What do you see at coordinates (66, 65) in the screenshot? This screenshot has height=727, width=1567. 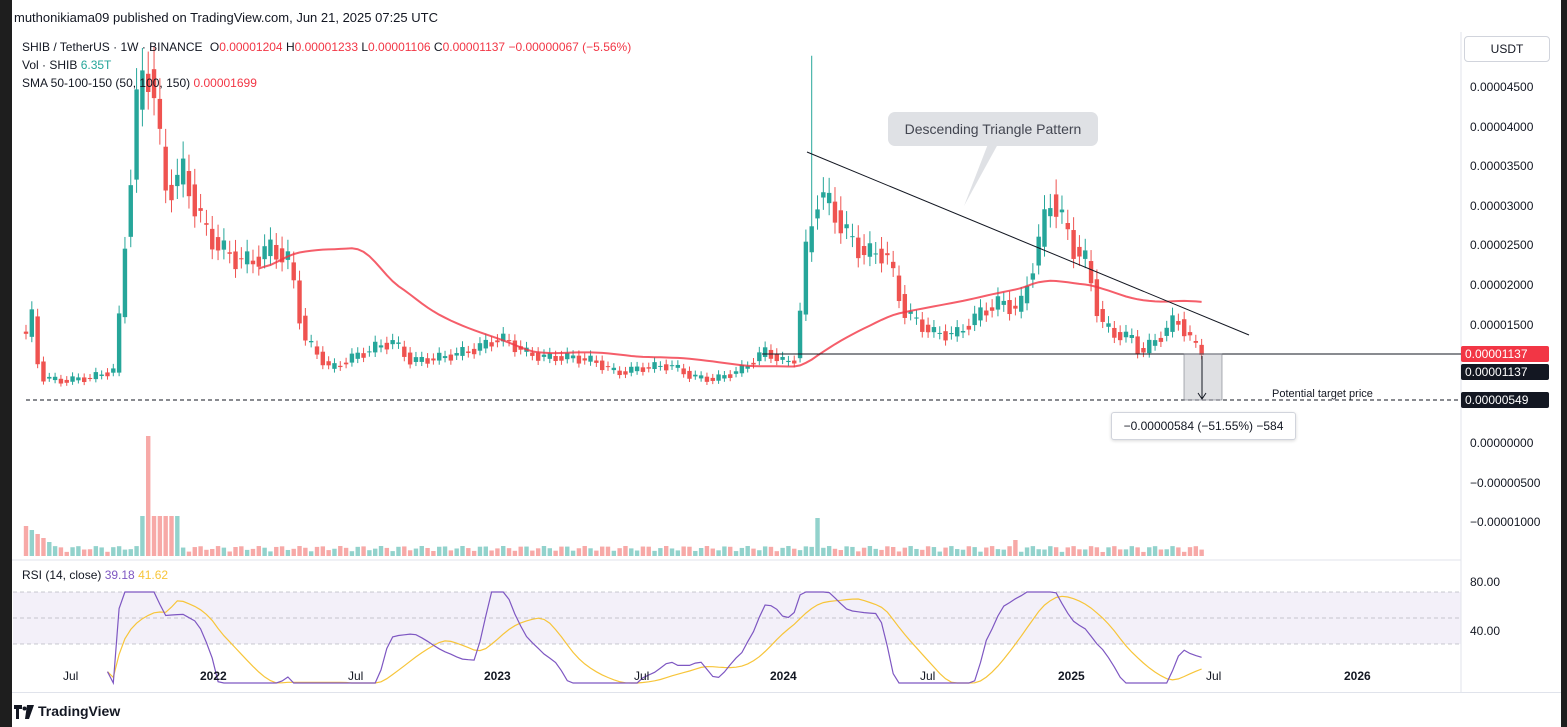 I see `volume-legend: Vol · SHIB 6.35T` at bounding box center [66, 65].